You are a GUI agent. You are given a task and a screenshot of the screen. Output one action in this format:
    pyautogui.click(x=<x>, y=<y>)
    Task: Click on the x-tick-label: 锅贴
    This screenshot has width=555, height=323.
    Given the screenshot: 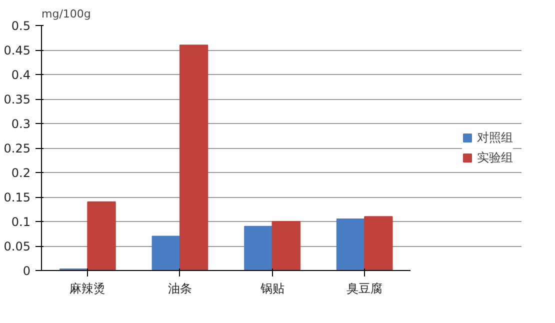 What is the action you would take?
    pyautogui.click(x=271, y=289)
    